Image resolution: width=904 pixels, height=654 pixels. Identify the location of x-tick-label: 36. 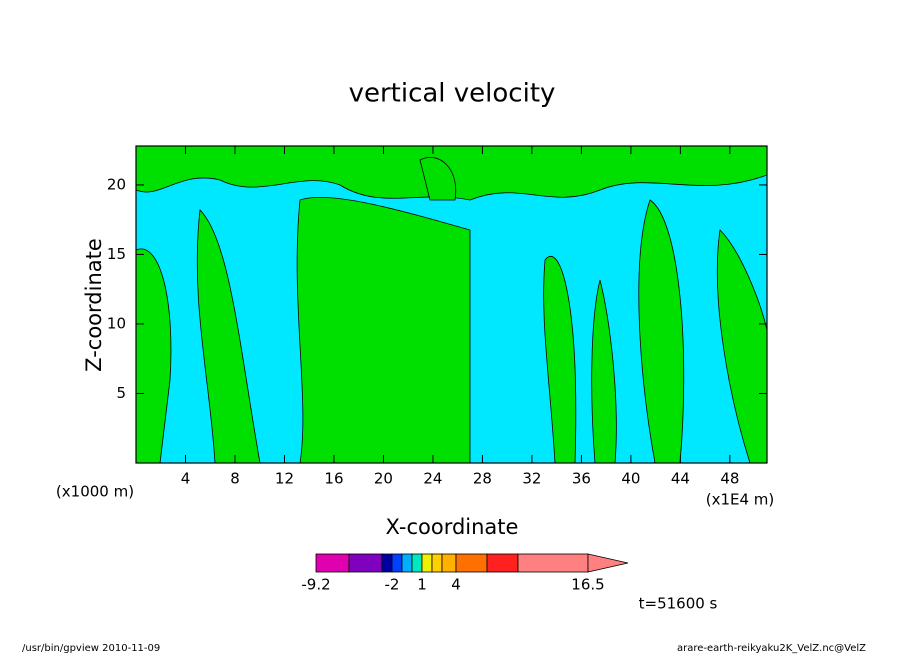
(581, 479).